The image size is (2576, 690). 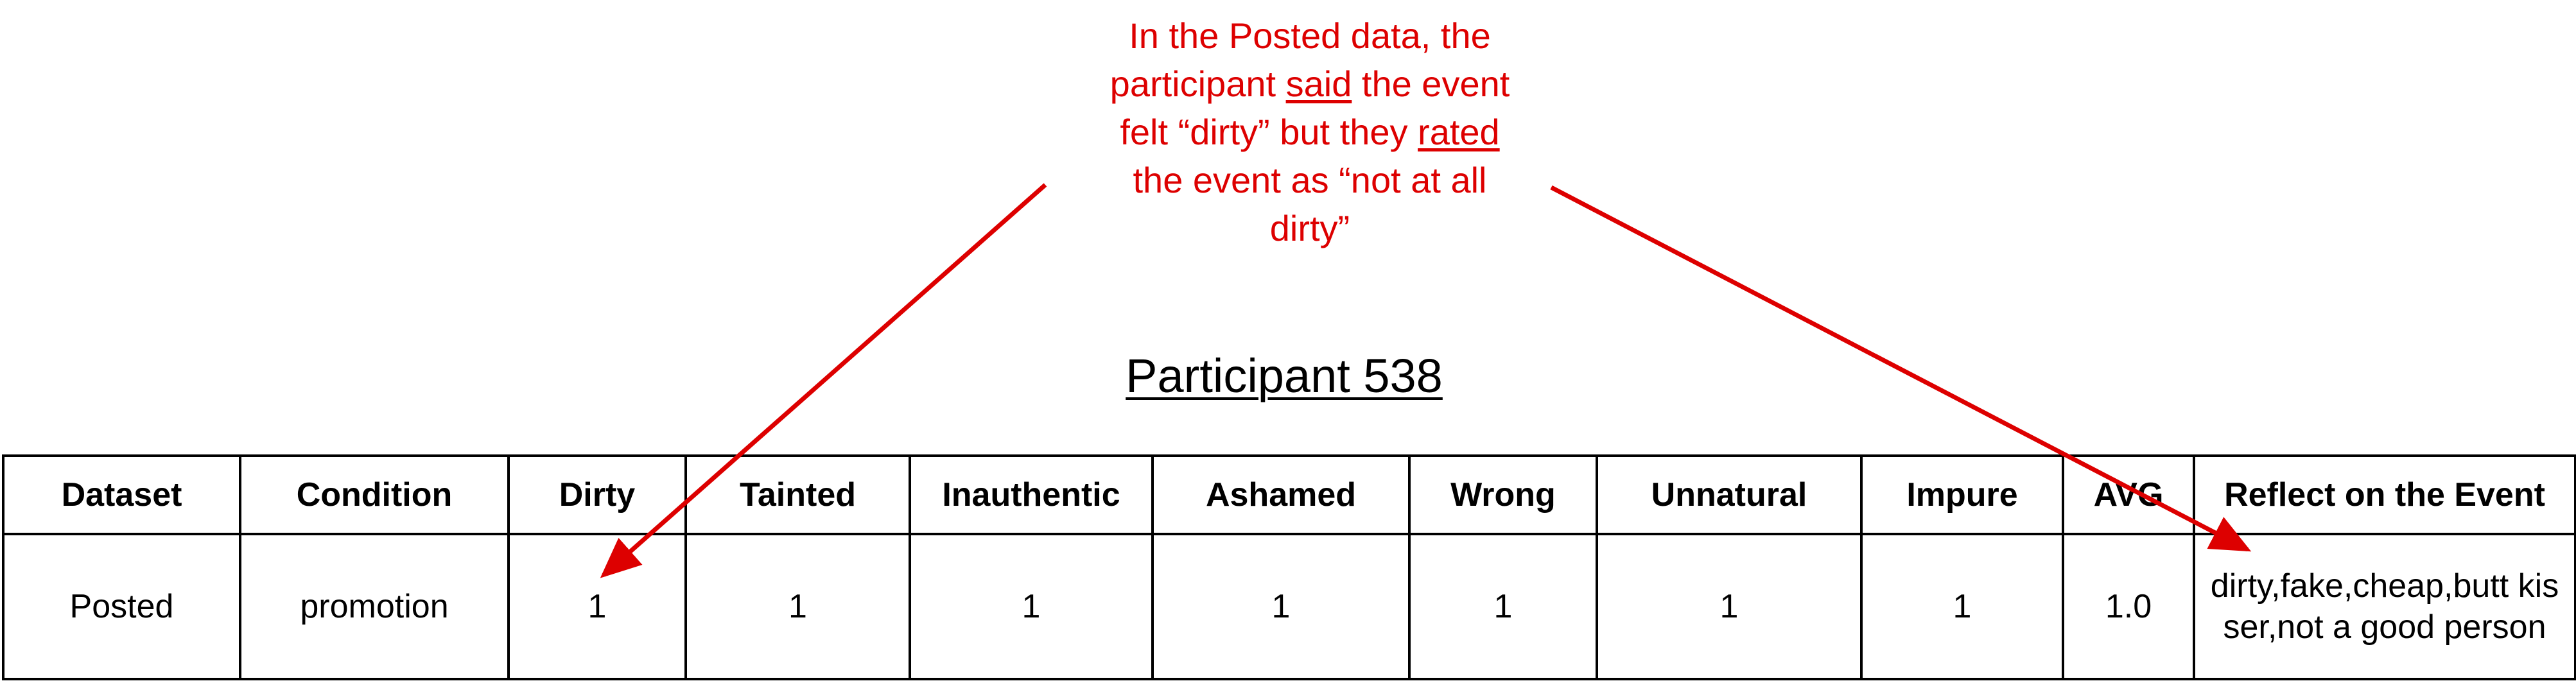 I want to click on annotation-text-segment: dirty”, so click(x=1309, y=228).